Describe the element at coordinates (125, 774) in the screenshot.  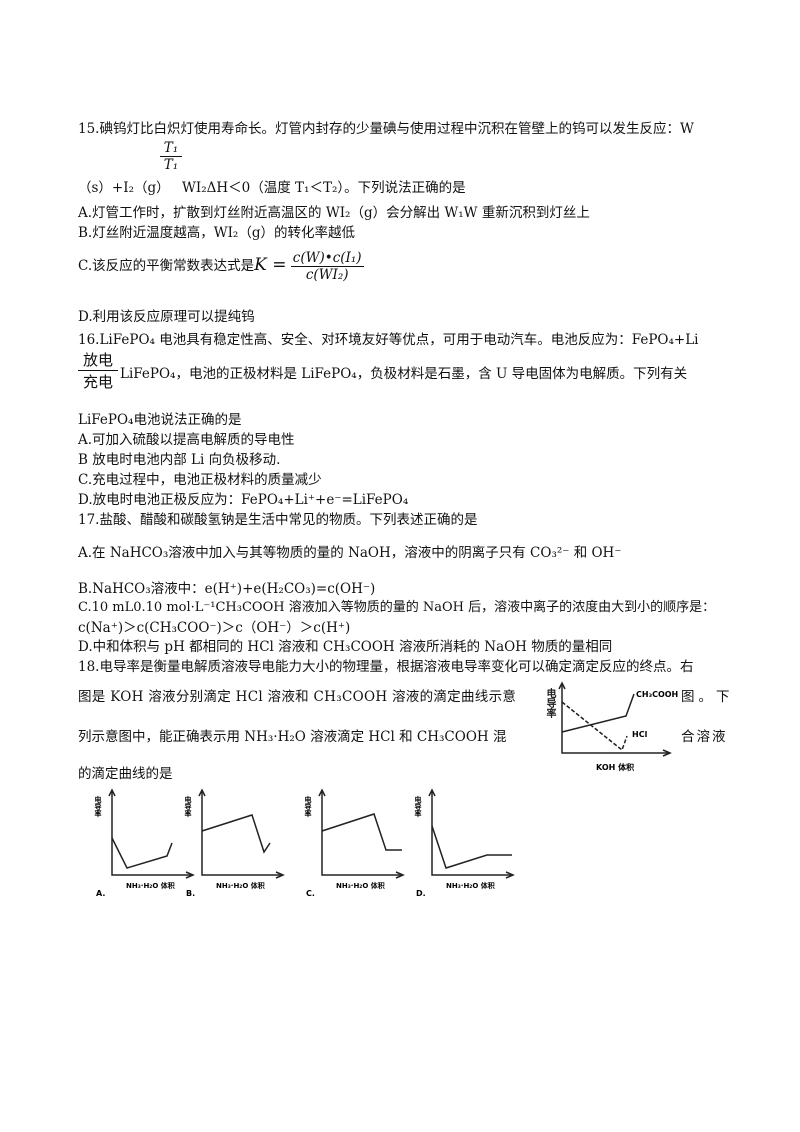
I see `q18-stem-4: 的滴定曲线的是` at that location.